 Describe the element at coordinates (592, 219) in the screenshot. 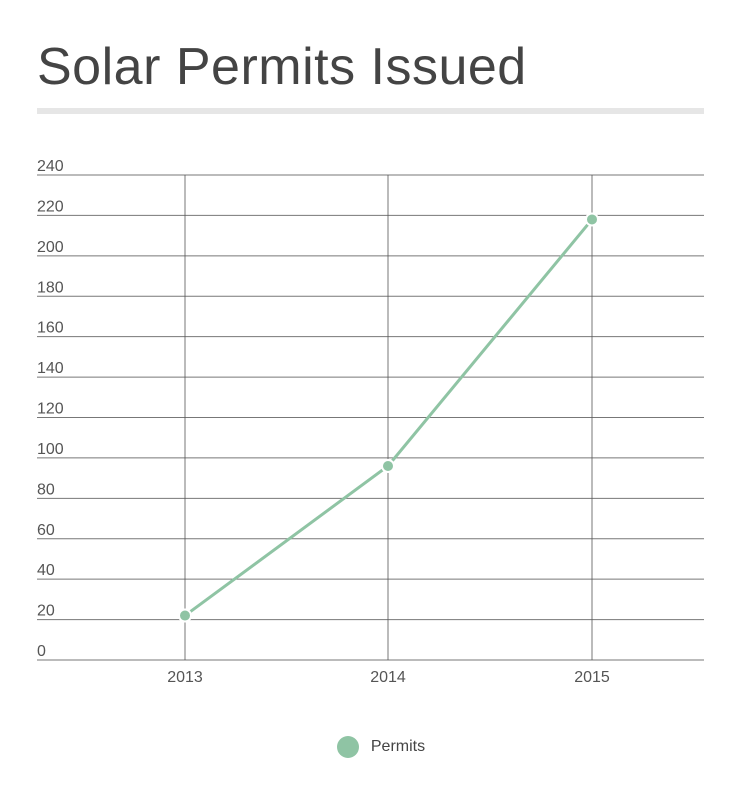

I see `data-point-2015` at that location.